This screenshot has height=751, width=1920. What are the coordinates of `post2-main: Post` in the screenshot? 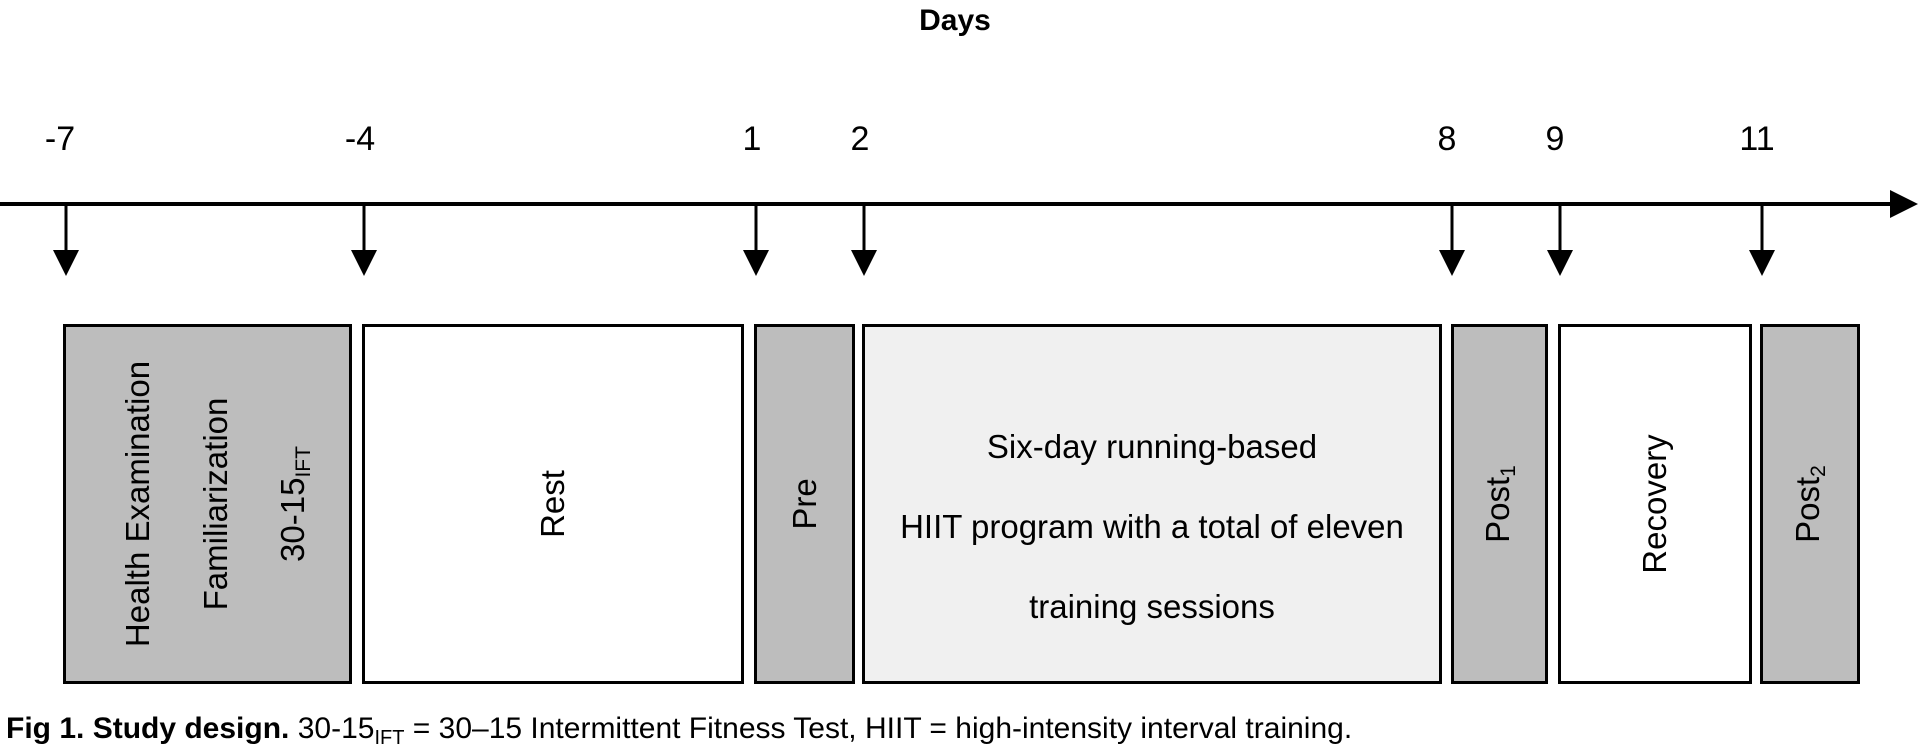 It's located at (1807, 509).